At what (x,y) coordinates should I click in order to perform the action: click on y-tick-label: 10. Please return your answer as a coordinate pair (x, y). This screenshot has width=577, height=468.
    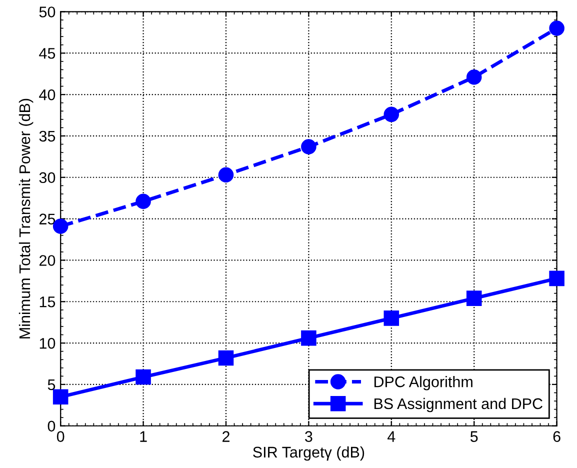
    Looking at the image, I should click on (48, 343).